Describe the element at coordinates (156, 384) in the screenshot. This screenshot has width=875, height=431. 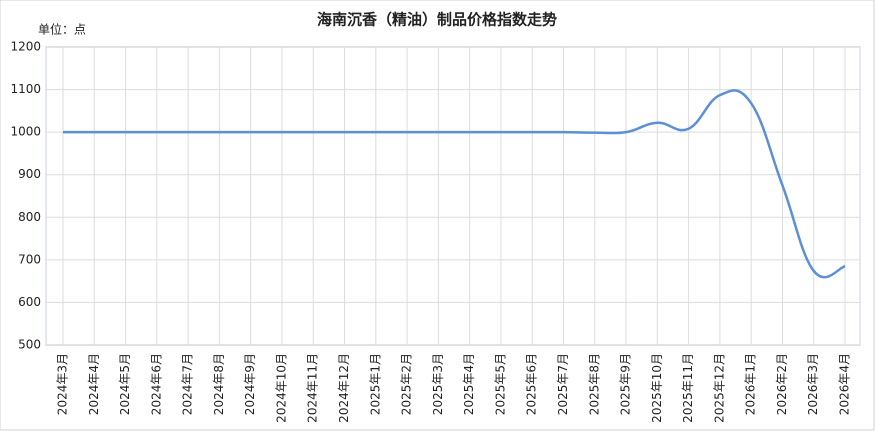
I see `x-tick-label: 2024年6月` at that location.